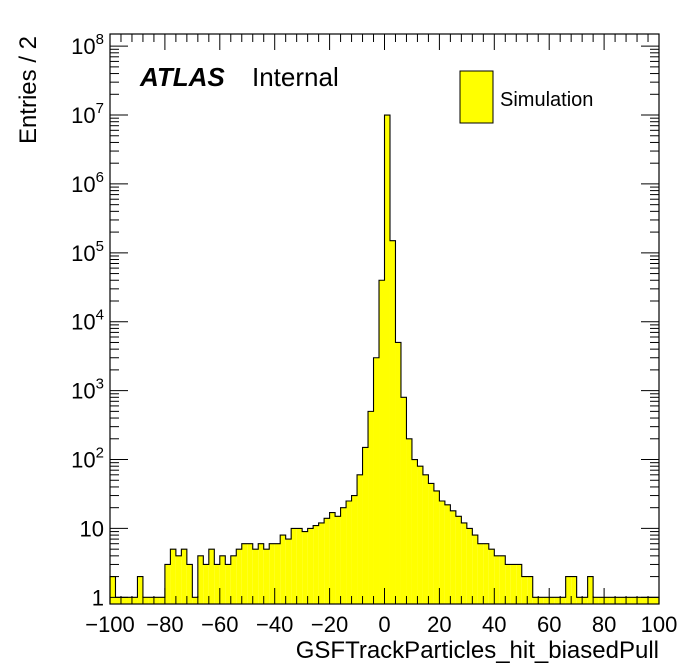 The height and width of the screenshot is (672, 696). What do you see at coordinates (87, 459) in the screenshot?
I see `y-tick-label: 10²` at bounding box center [87, 459].